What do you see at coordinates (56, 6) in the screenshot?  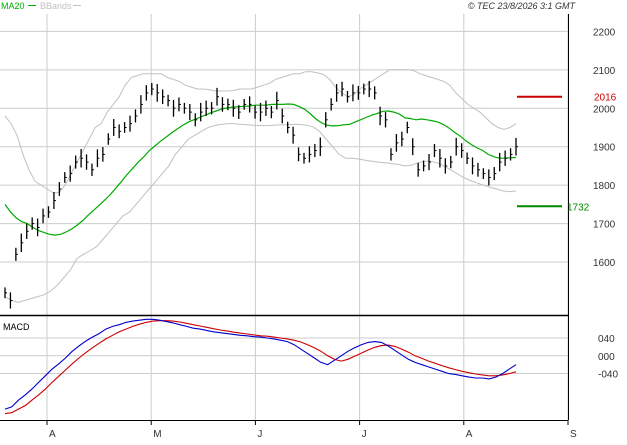 I see `legend-bbands: BBands` at bounding box center [56, 6].